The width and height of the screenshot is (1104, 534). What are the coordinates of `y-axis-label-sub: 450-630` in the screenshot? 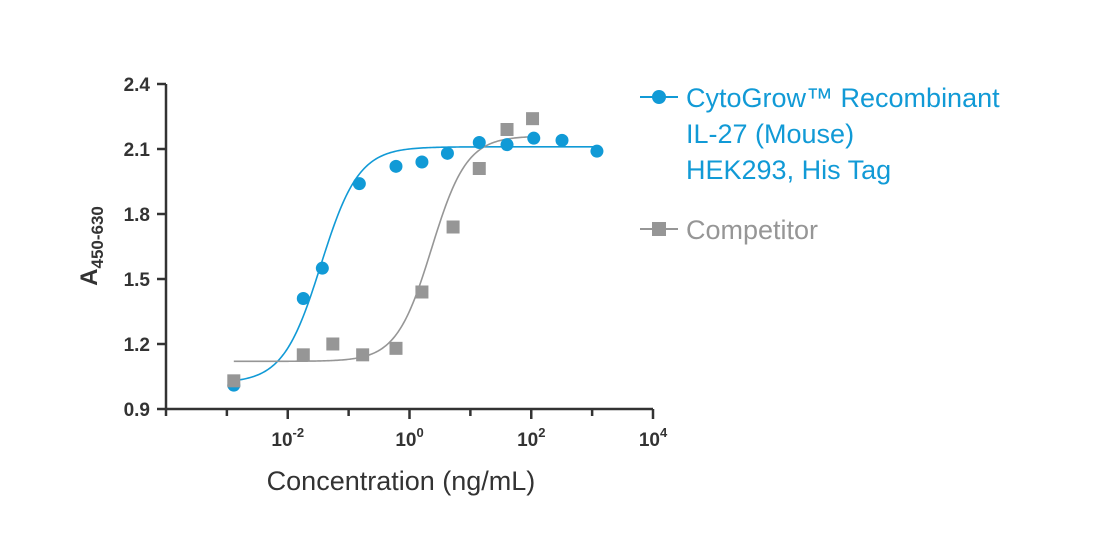 It's located at (97, 237).